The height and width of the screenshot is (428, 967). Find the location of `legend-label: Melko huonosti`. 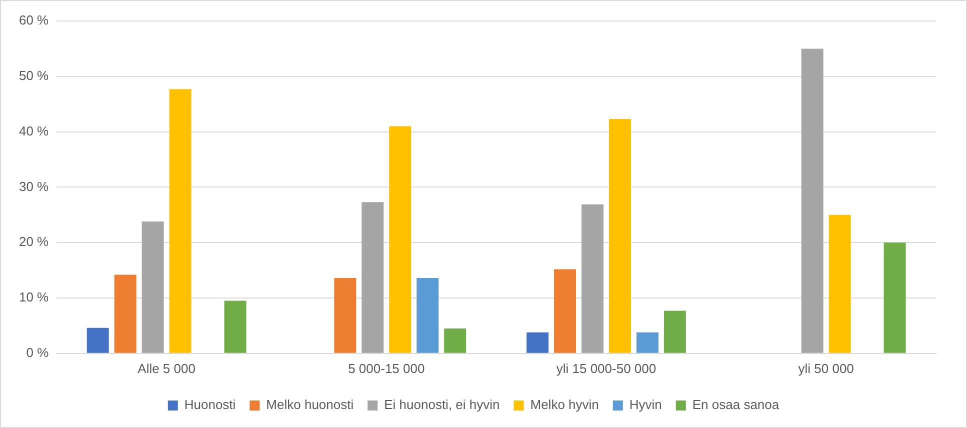

legend-label: Melko huonosti is located at coordinates (310, 404).